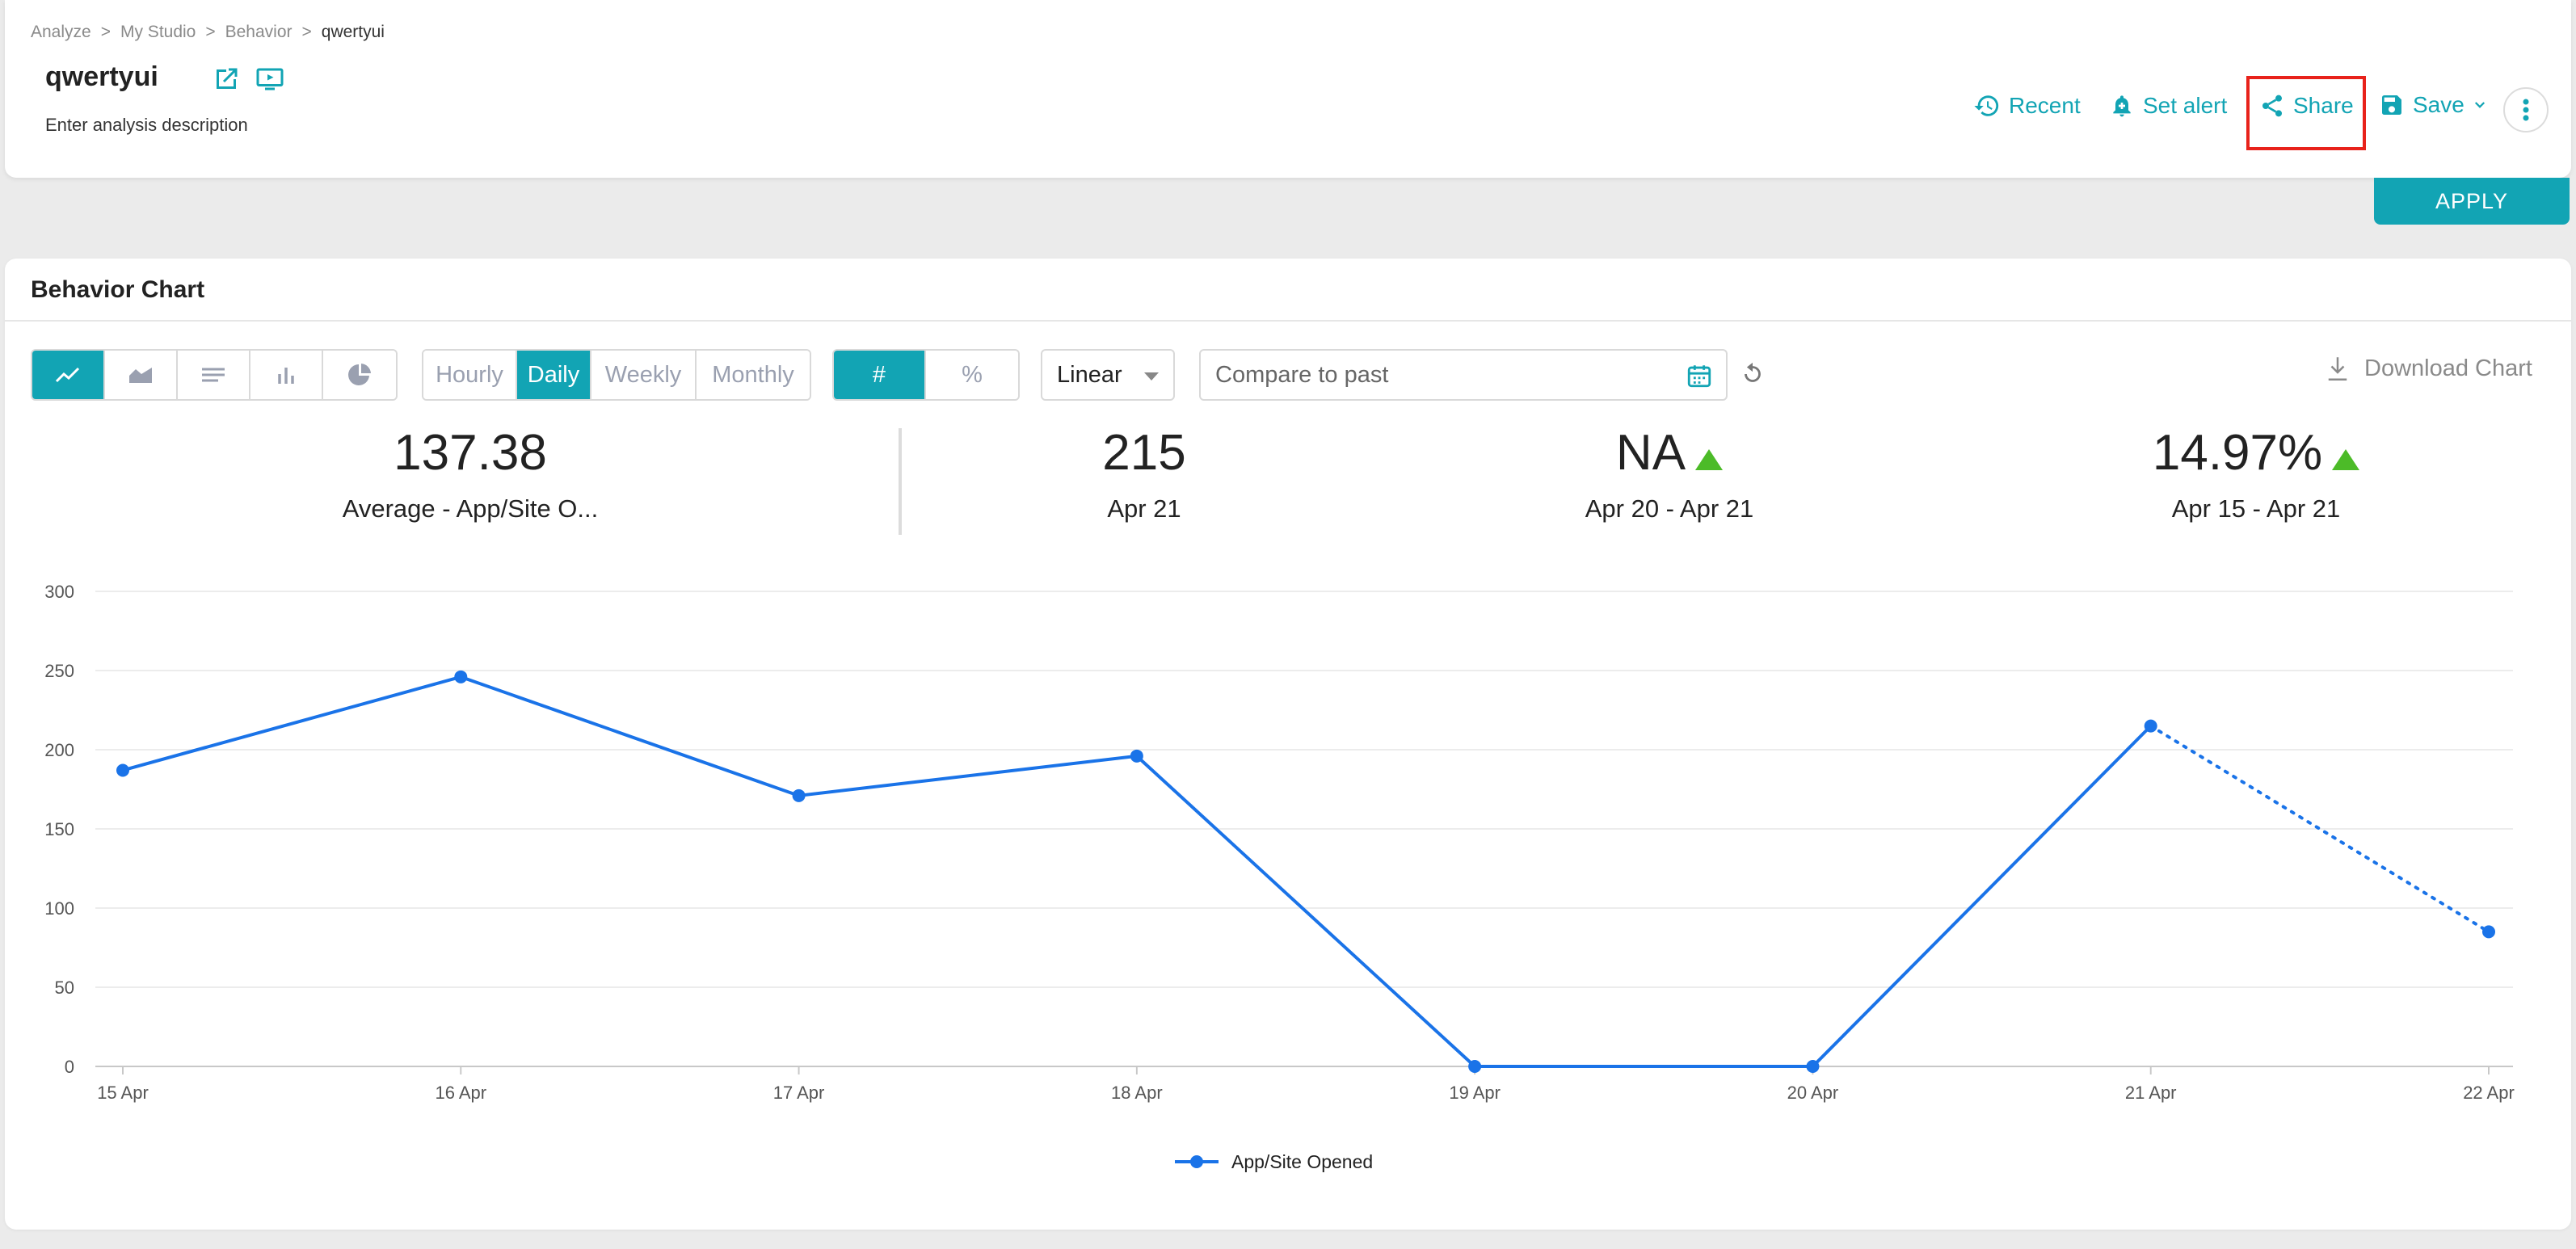 This screenshot has width=2576, height=1249. I want to click on area-chart-icon, so click(140, 375).